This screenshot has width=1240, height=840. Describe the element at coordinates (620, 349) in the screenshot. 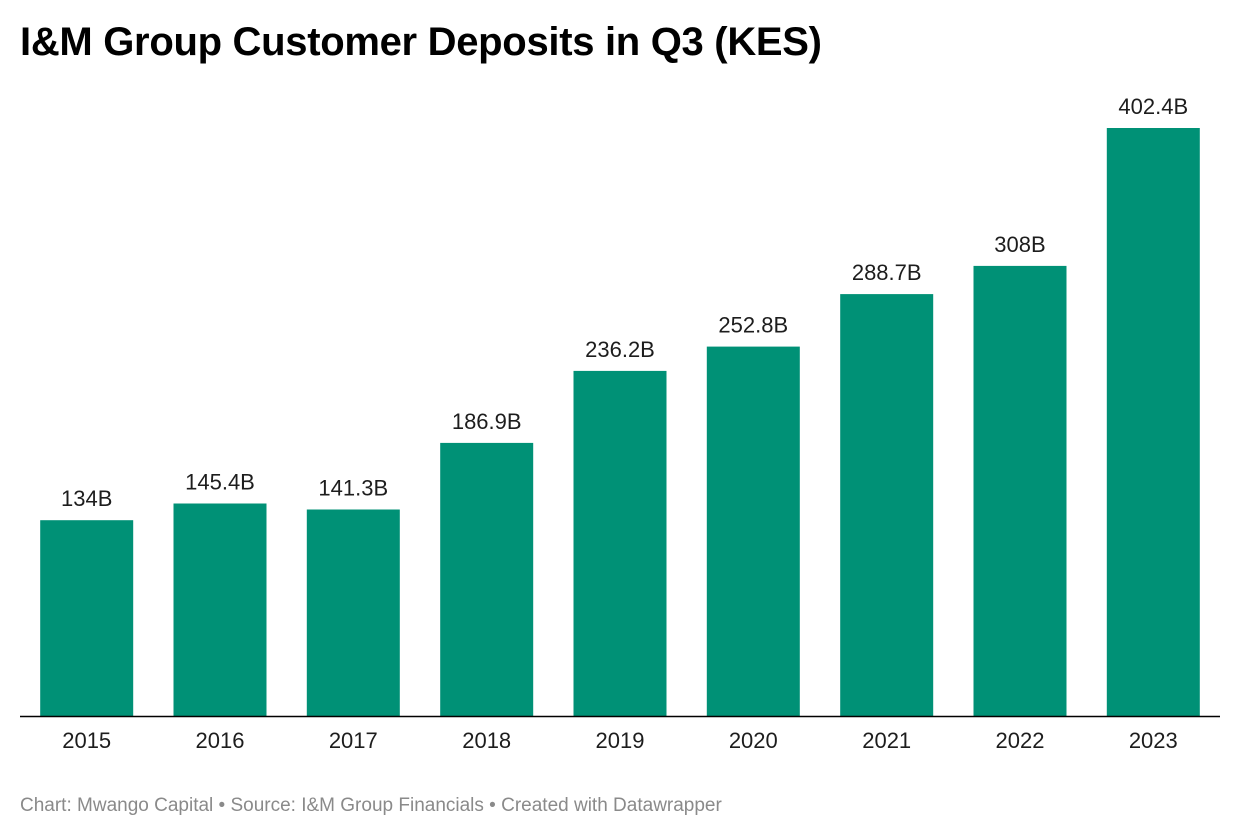

I see `value-label-2019: 236.2B` at that location.